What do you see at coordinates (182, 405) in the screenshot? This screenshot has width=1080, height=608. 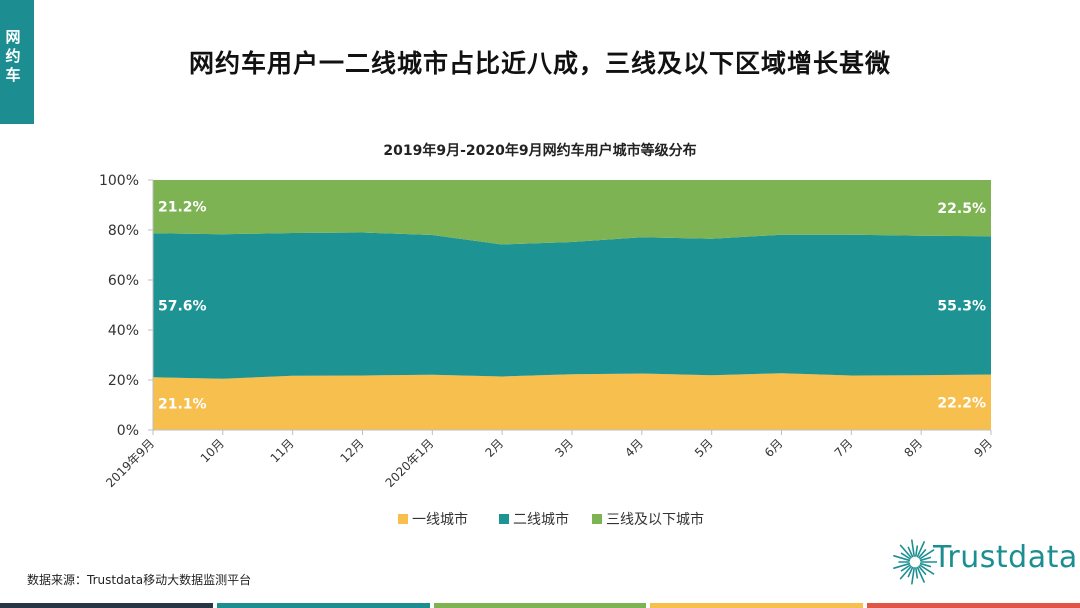 I see `data-label: 21.1%` at bounding box center [182, 405].